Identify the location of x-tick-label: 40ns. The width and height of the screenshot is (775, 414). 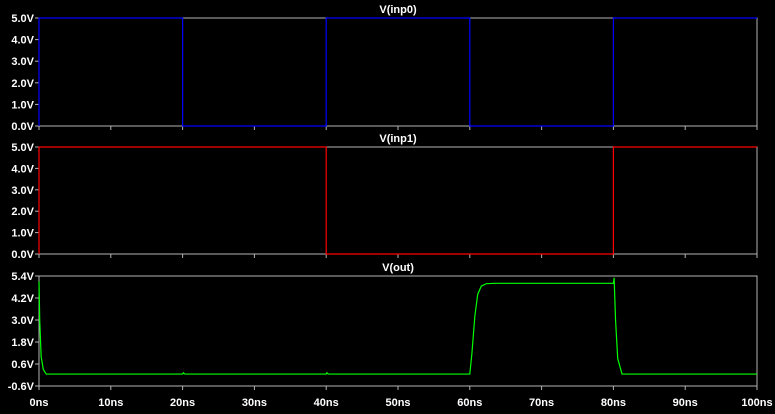
(326, 403).